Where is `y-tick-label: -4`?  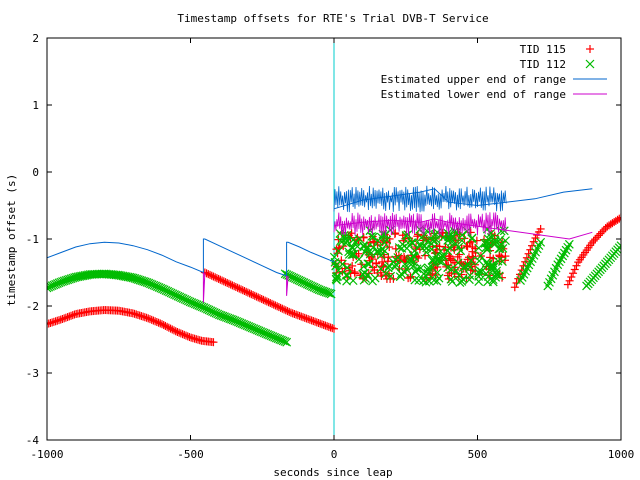
y-tick-label: -4 is located at coordinates (33, 440).